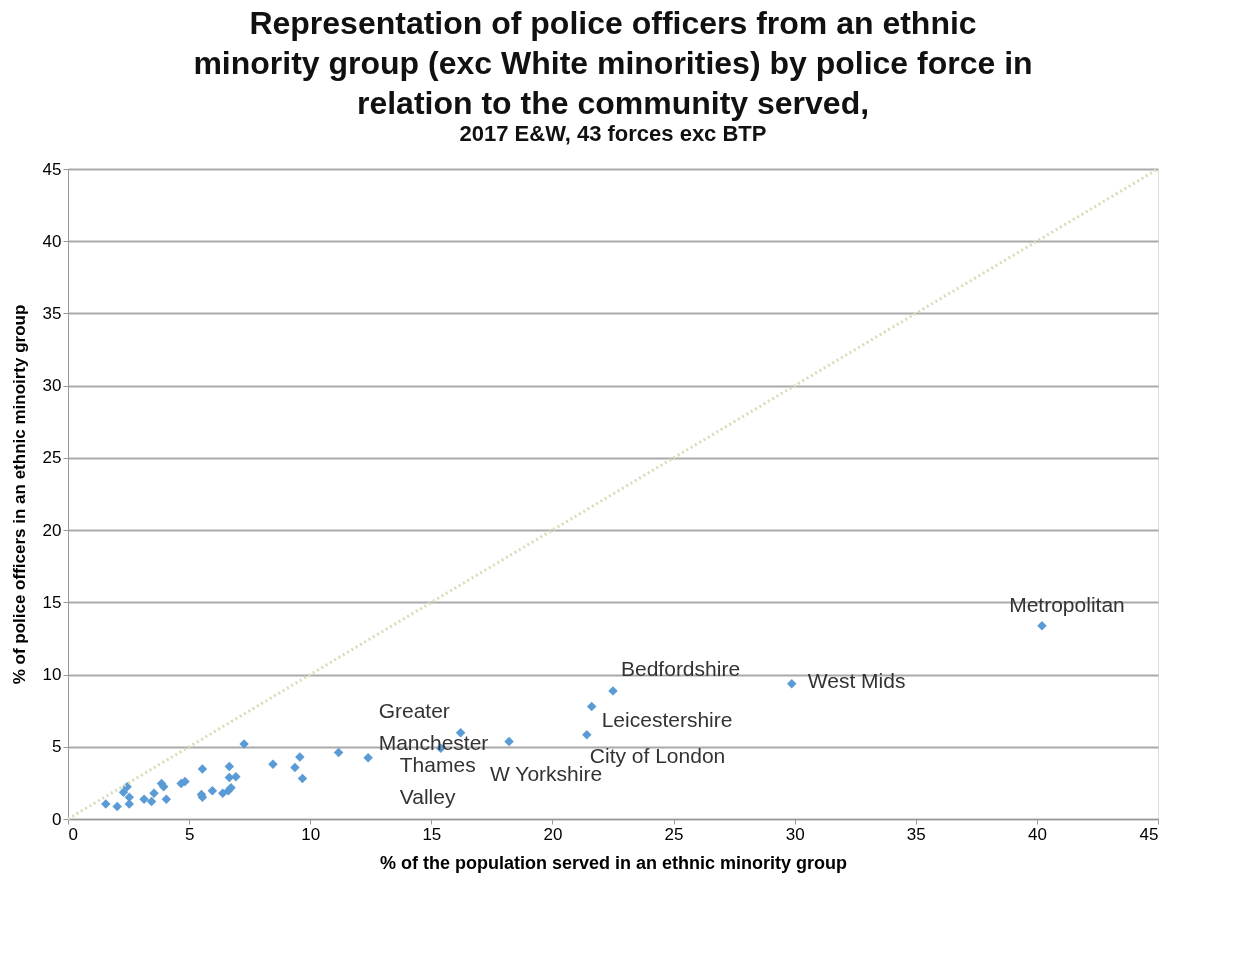  What do you see at coordinates (1149, 834) in the screenshot?
I see `x-tick-label: 45` at bounding box center [1149, 834].